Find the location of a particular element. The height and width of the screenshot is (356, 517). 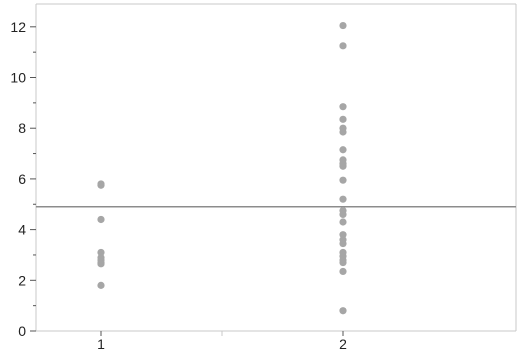

y-tick-label: 2 is located at coordinates (22, 280).